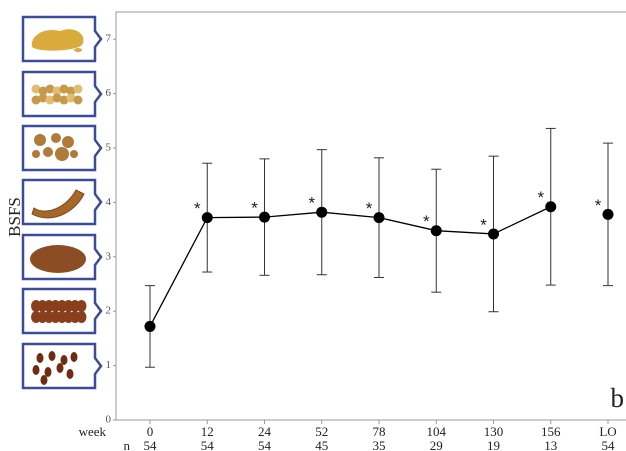 The height and width of the screenshot is (451, 626). Describe the element at coordinates (109, 148) in the screenshot. I see `y-tick-label: 5` at that location.